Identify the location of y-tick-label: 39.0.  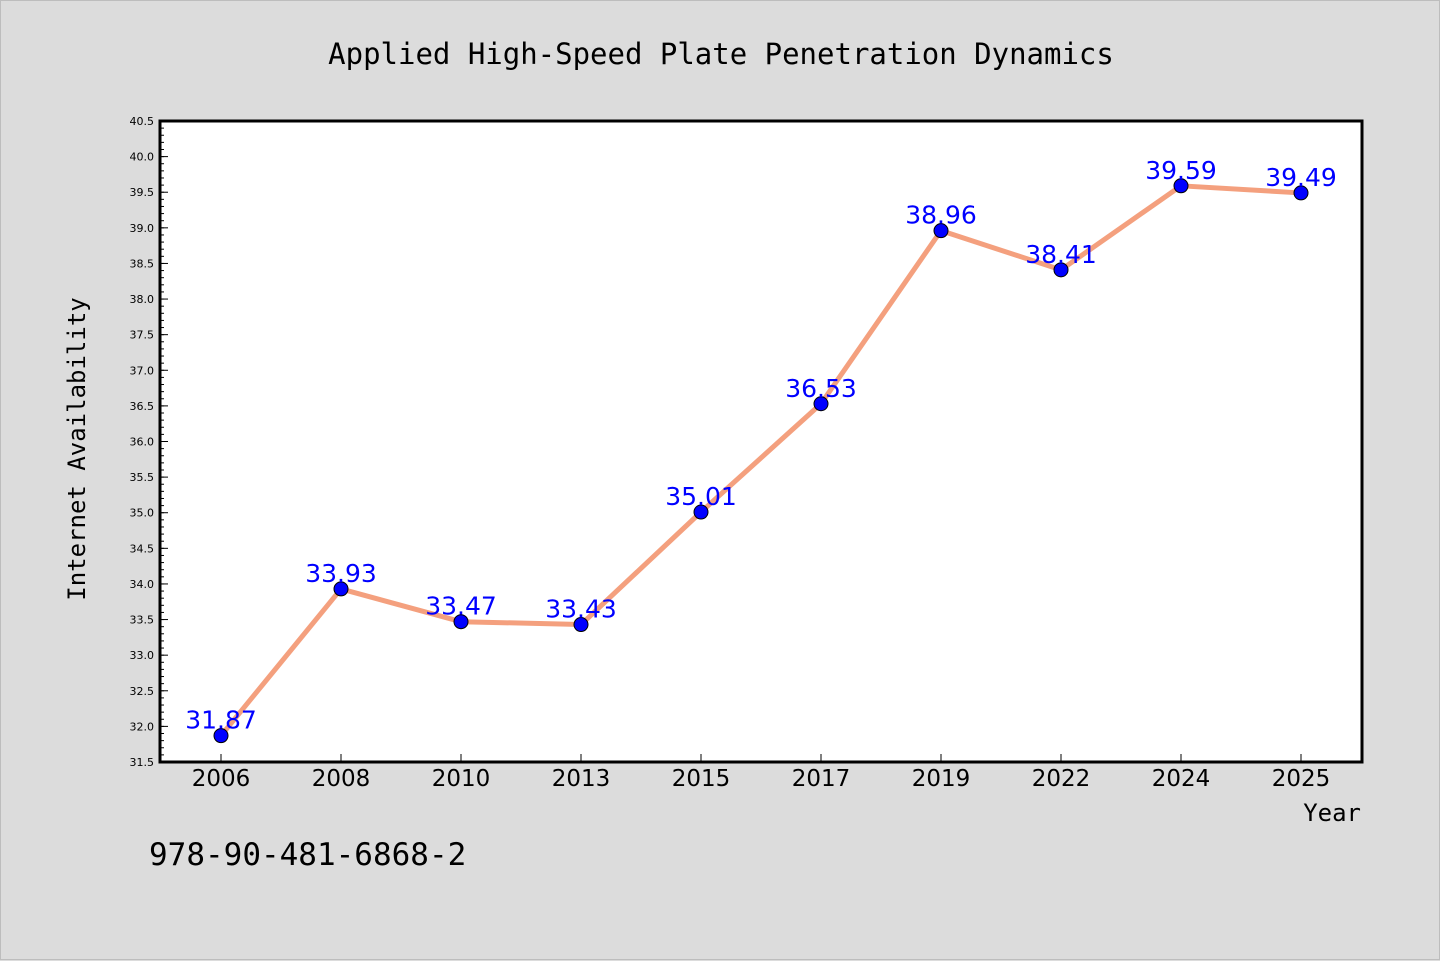
(142, 228).